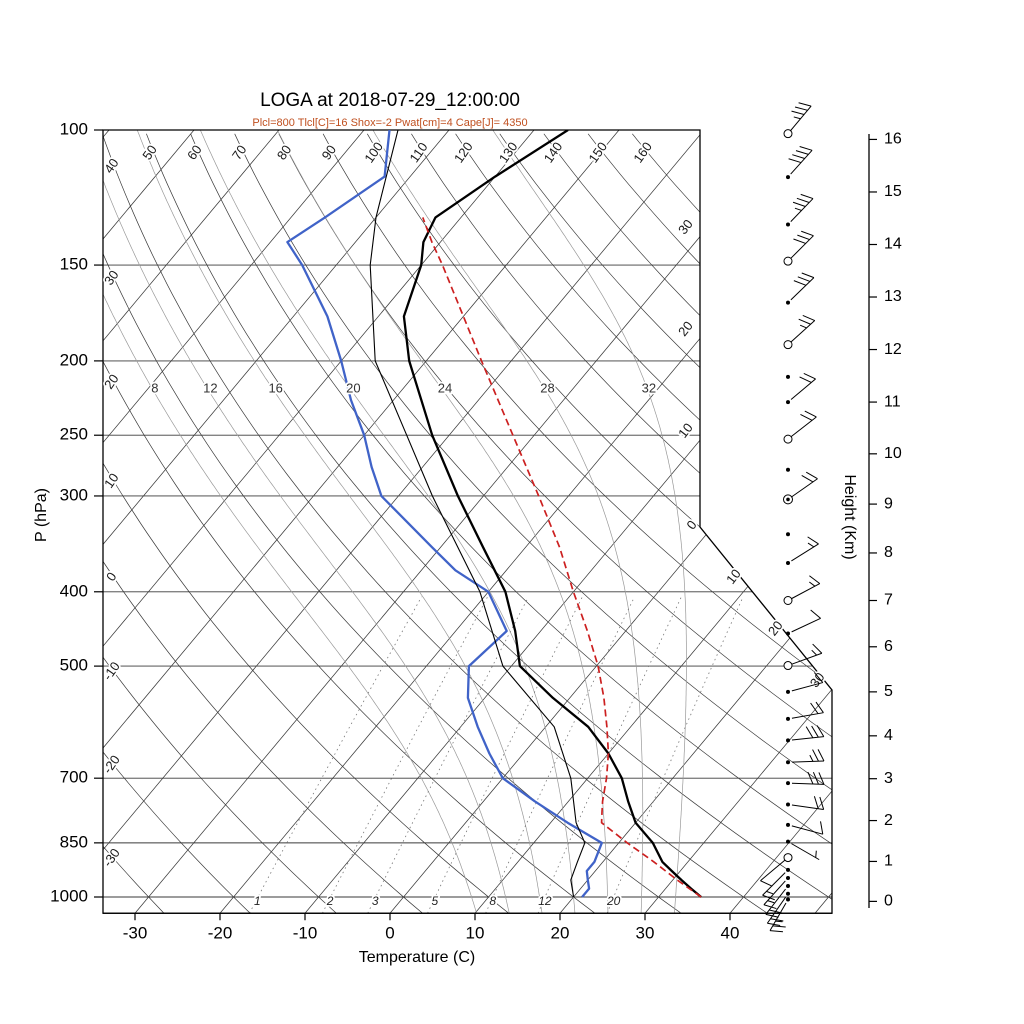 This screenshot has height=1024, width=1024. What do you see at coordinates (553, 152) in the screenshot?
I see `svg-text: 140` at bounding box center [553, 152].